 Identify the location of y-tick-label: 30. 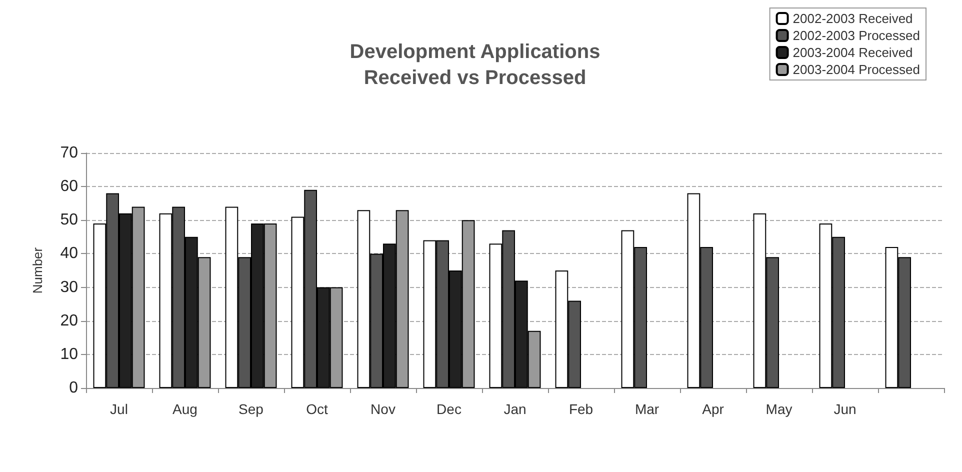
(69, 287).